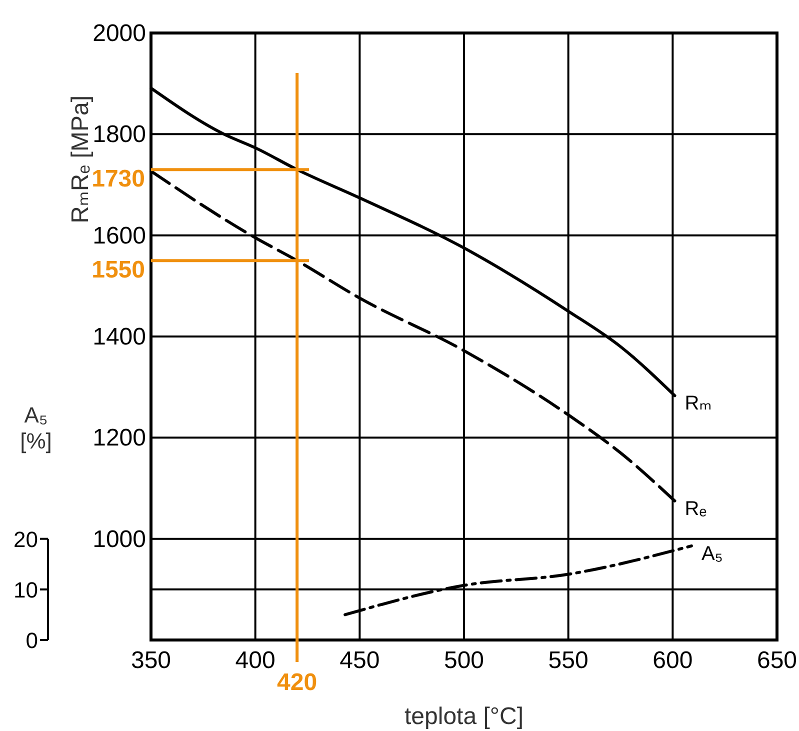  Describe the element at coordinates (119, 438) in the screenshot. I see `y-tick-label: 1200` at that location.